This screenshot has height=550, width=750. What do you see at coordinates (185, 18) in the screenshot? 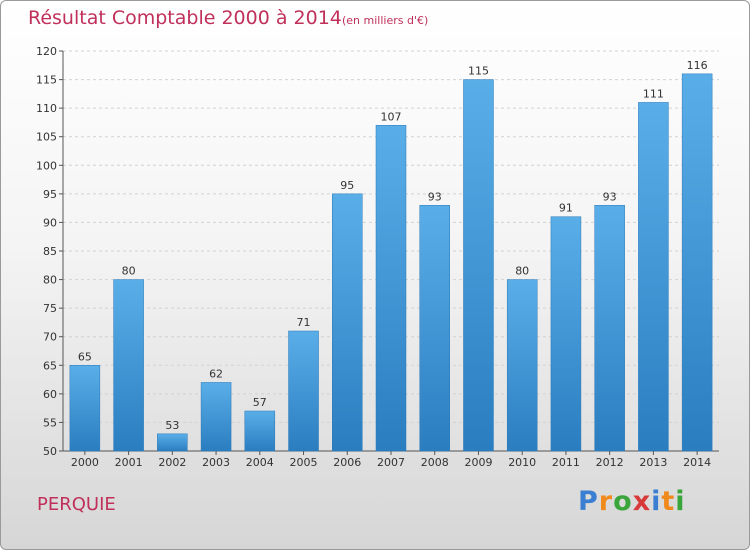
I see `chart-title: Résultat Comptable 2000 à 2014` at bounding box center [185, 18].